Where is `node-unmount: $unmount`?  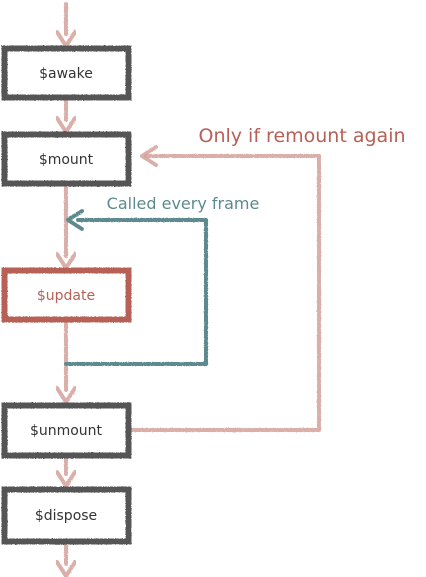
node-unmount: $unmount is located at coordinates (66, 430).